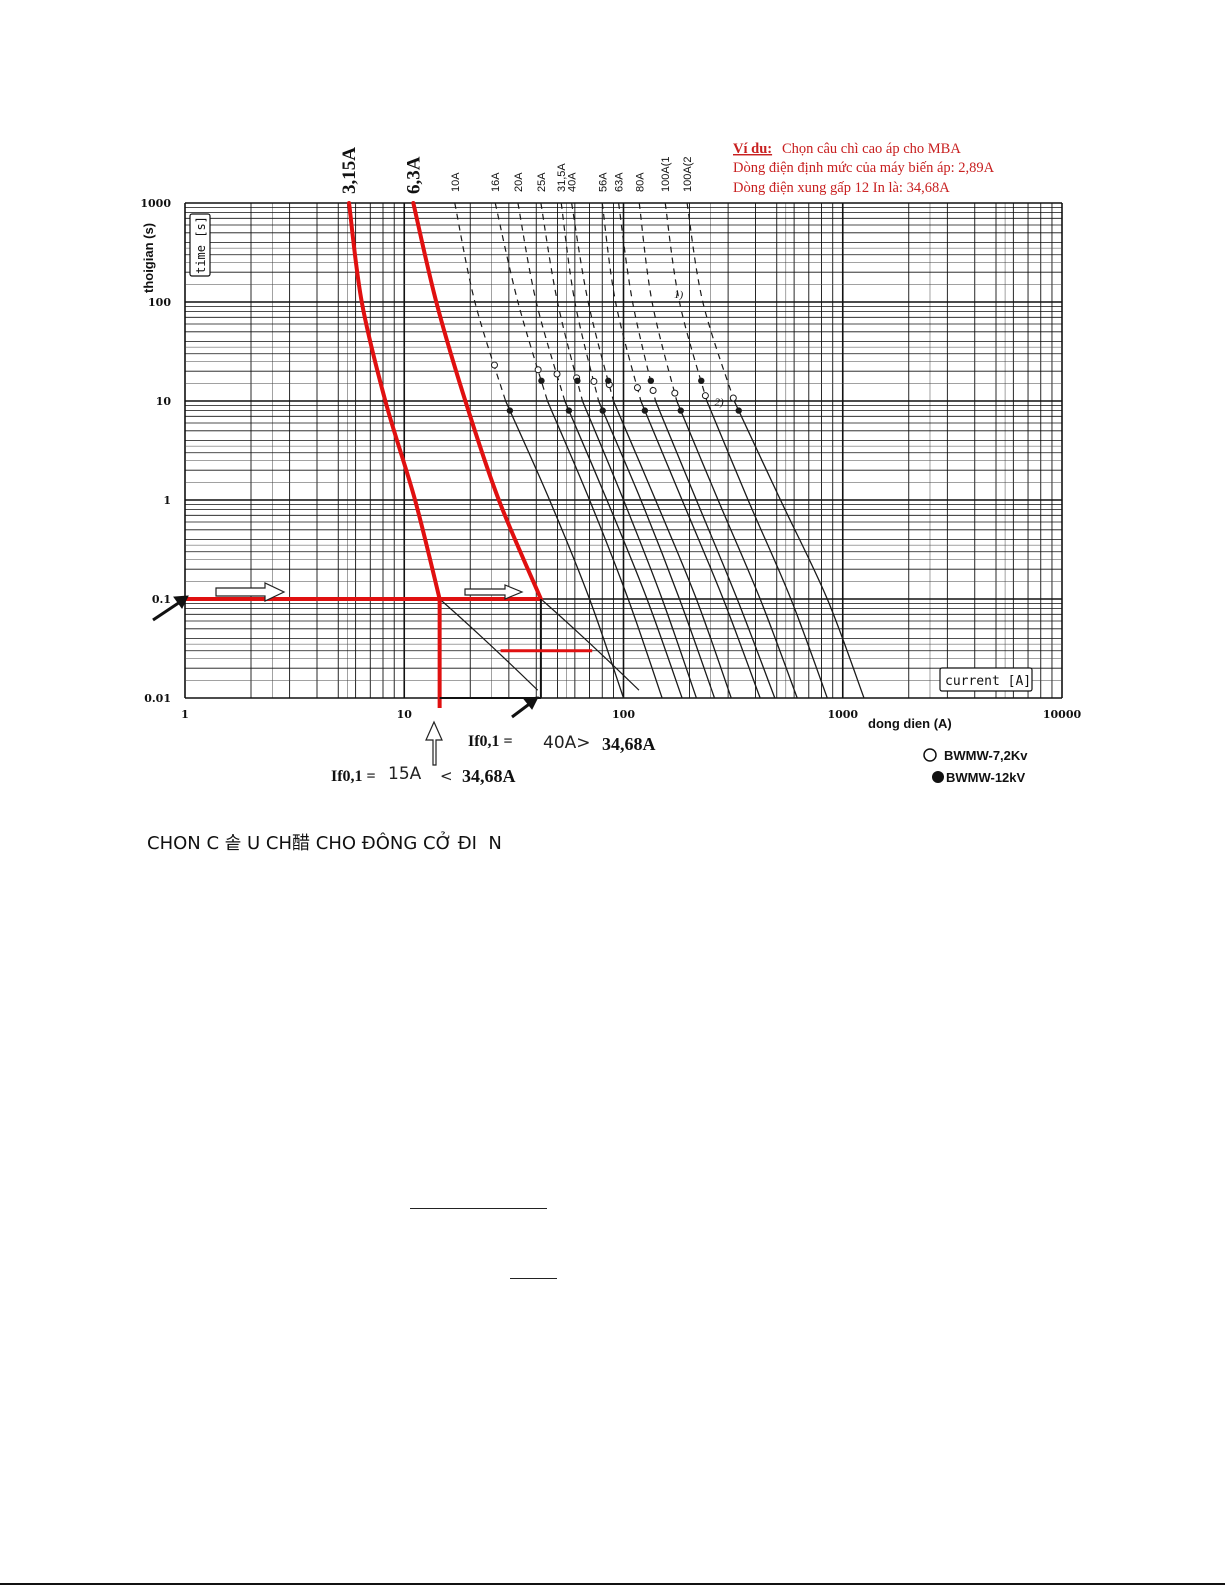  What do you see at coordinates (405, 774) in the screenshot?
I see `if1-value: 15A` at bounding box center [405, 774].